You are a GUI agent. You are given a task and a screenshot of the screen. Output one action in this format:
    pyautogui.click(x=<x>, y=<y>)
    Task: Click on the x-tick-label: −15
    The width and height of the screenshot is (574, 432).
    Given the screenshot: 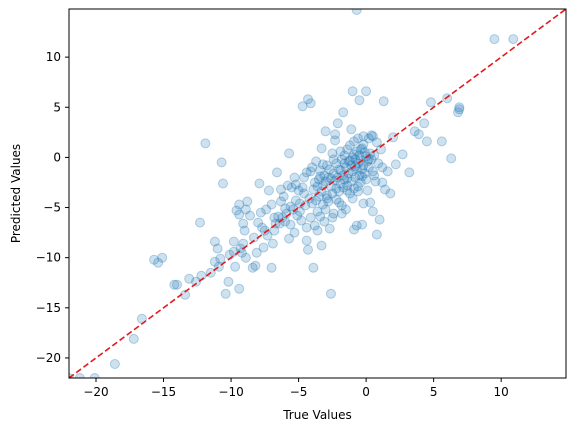 What is the action you would take?
    pyautogui.click(x=163, y=392)
    